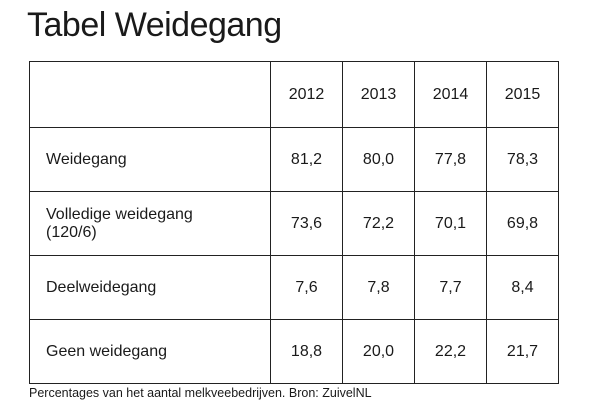 This screenshot has height=420, width=595. Describe the element at coordinates (306, 223) in the screenshot. I see `table-cell: 73,6` at that location.